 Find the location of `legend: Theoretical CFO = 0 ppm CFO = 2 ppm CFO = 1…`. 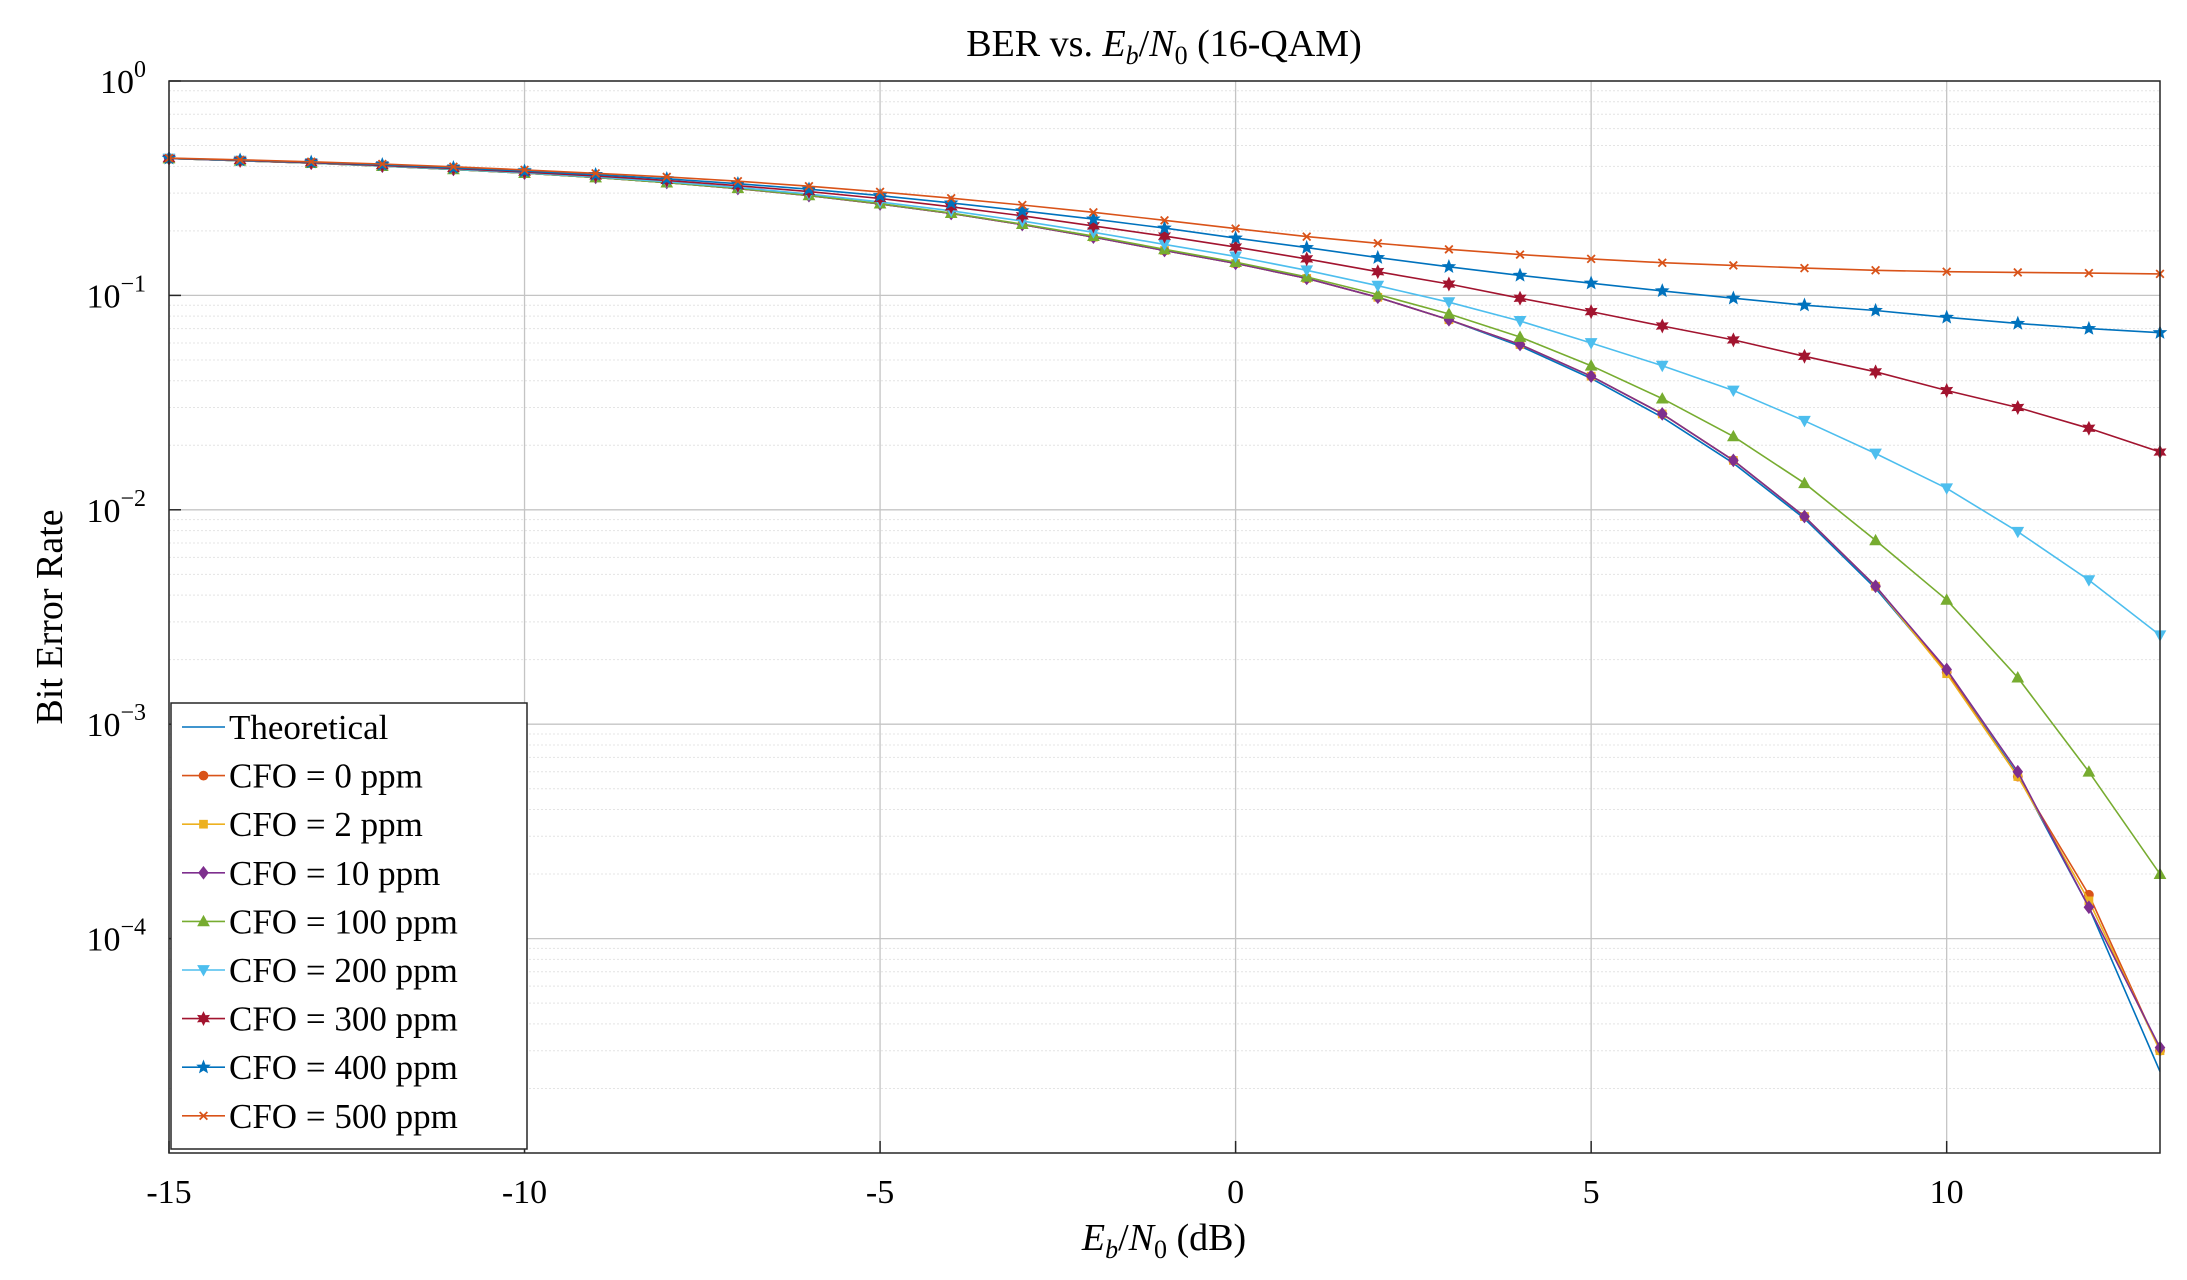

legend: Theoretical CFO = 0 ppm CFO = 2 ppm CFO = 1… is located at coordinates (349, 926).